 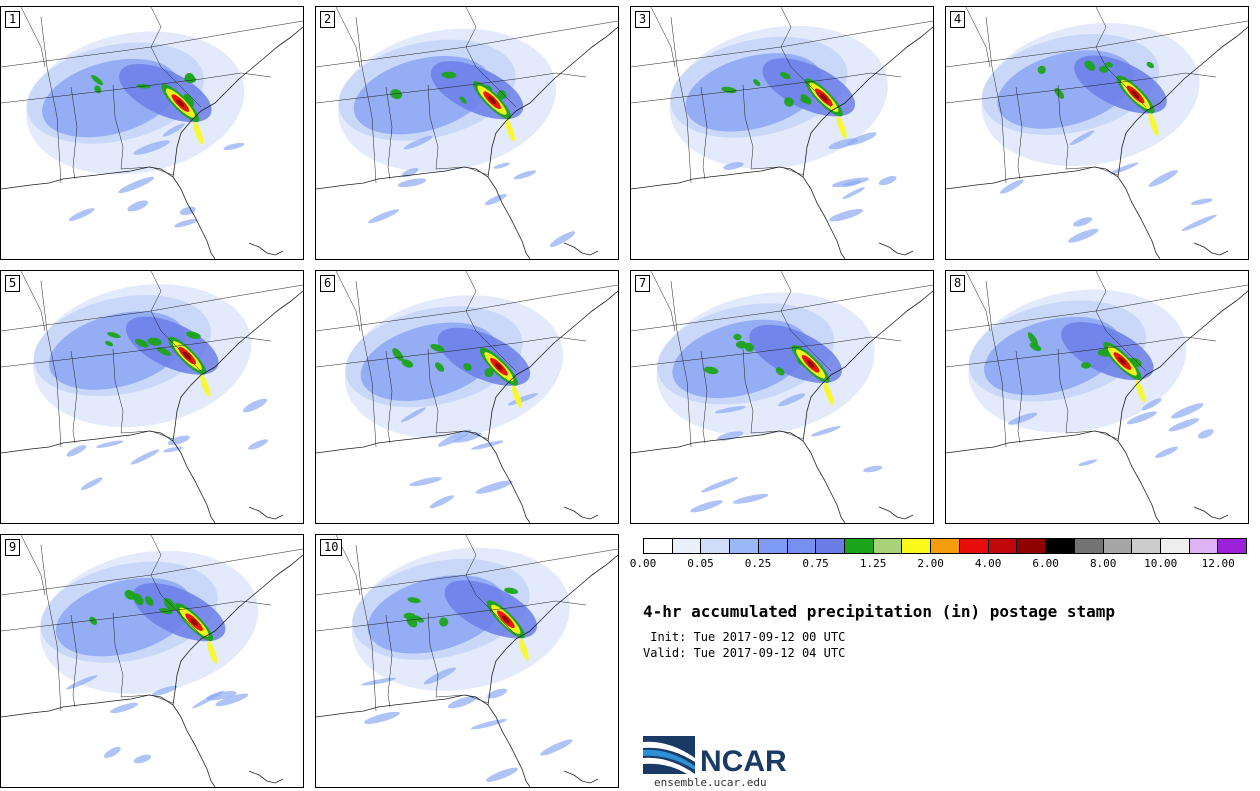 I want to click on ensemble-member-panel: 8, so click(x=1097, y=397).